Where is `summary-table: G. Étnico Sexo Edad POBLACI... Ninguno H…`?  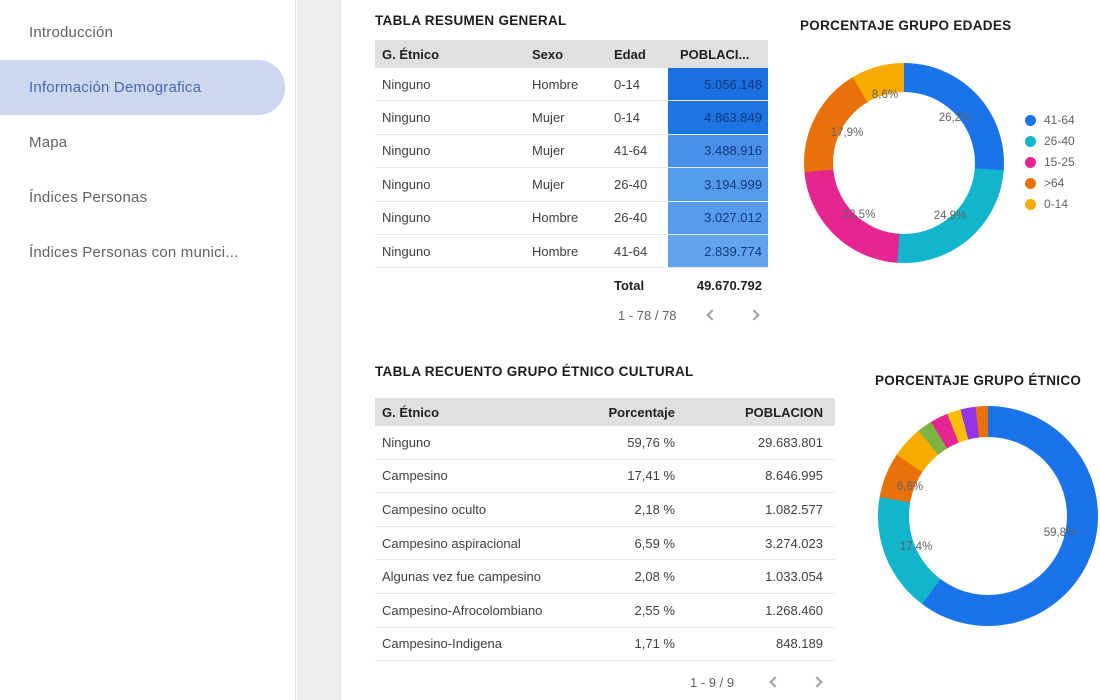
summary-table: G. Étnico Sexo Edad POBLACI... Ninguno H… is located at coordinates (571, 170).